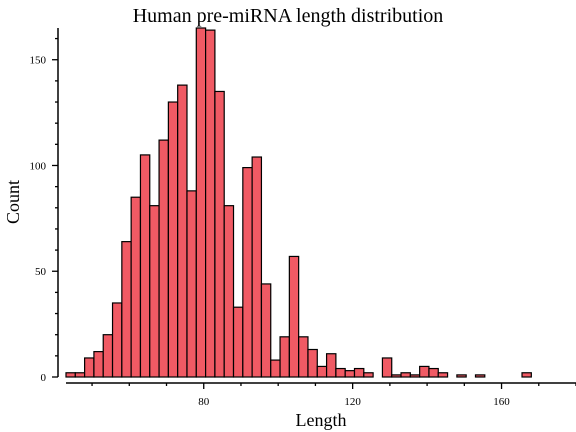 The width and height of the screenshot is (576, 432). What do you see at coordinates (288, 16) in the screenshot?
I see `chart-title: Human pre-miRNA length distribution` at bounding box center [288, 16].